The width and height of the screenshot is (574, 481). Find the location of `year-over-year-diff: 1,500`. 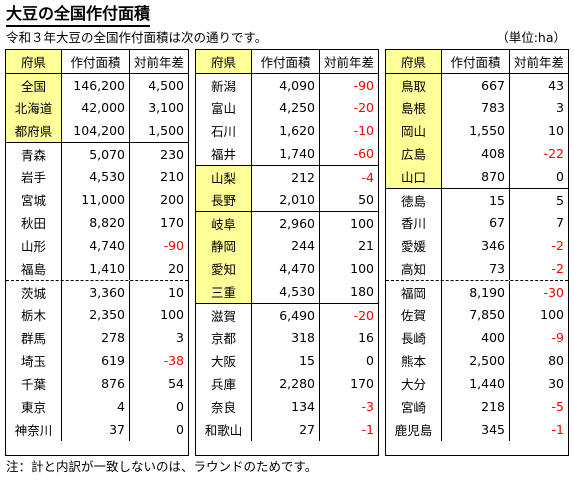

year-over-year-diff: 1,500 is located at coordinates (166, 130).